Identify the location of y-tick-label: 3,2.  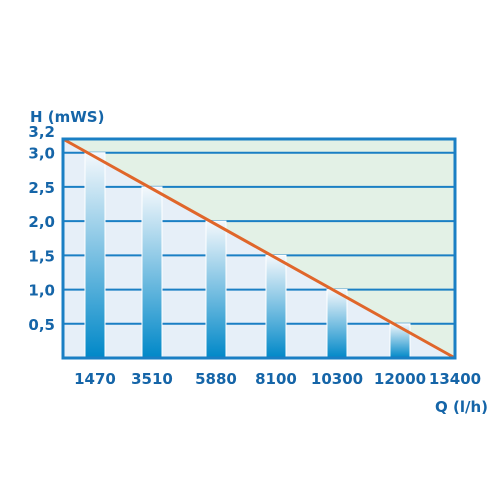
(41, 132).